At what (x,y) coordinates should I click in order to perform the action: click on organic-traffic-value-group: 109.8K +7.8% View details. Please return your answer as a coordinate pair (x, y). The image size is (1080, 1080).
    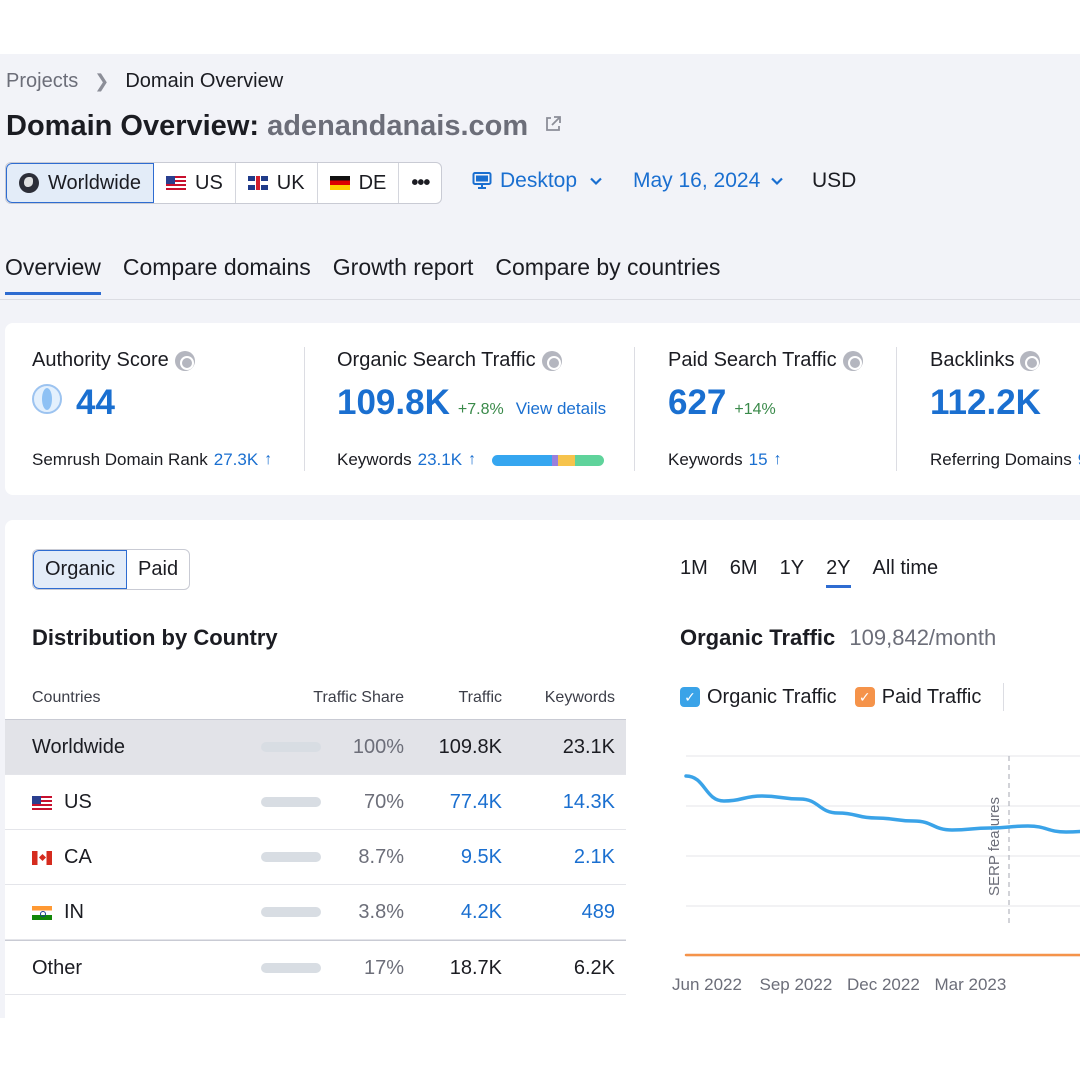
    Looking at the image, I should click on (471, 403).